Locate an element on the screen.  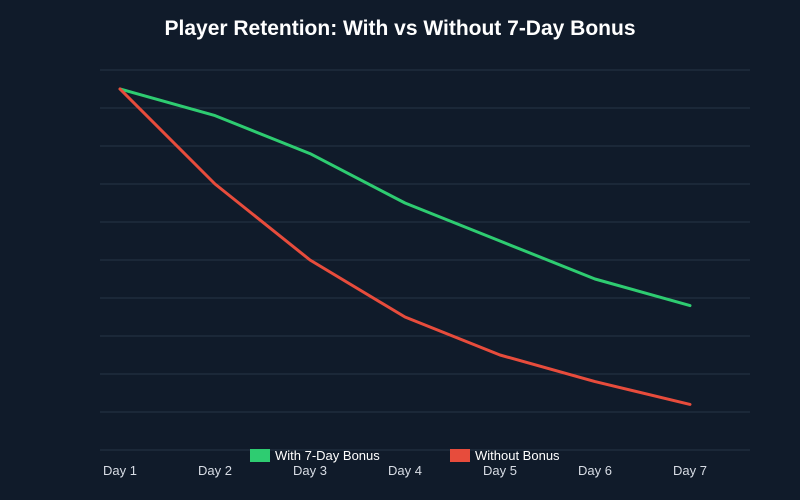
legend: With 7-Day Bonus Without Bonus is located at coordinates (405, 455).